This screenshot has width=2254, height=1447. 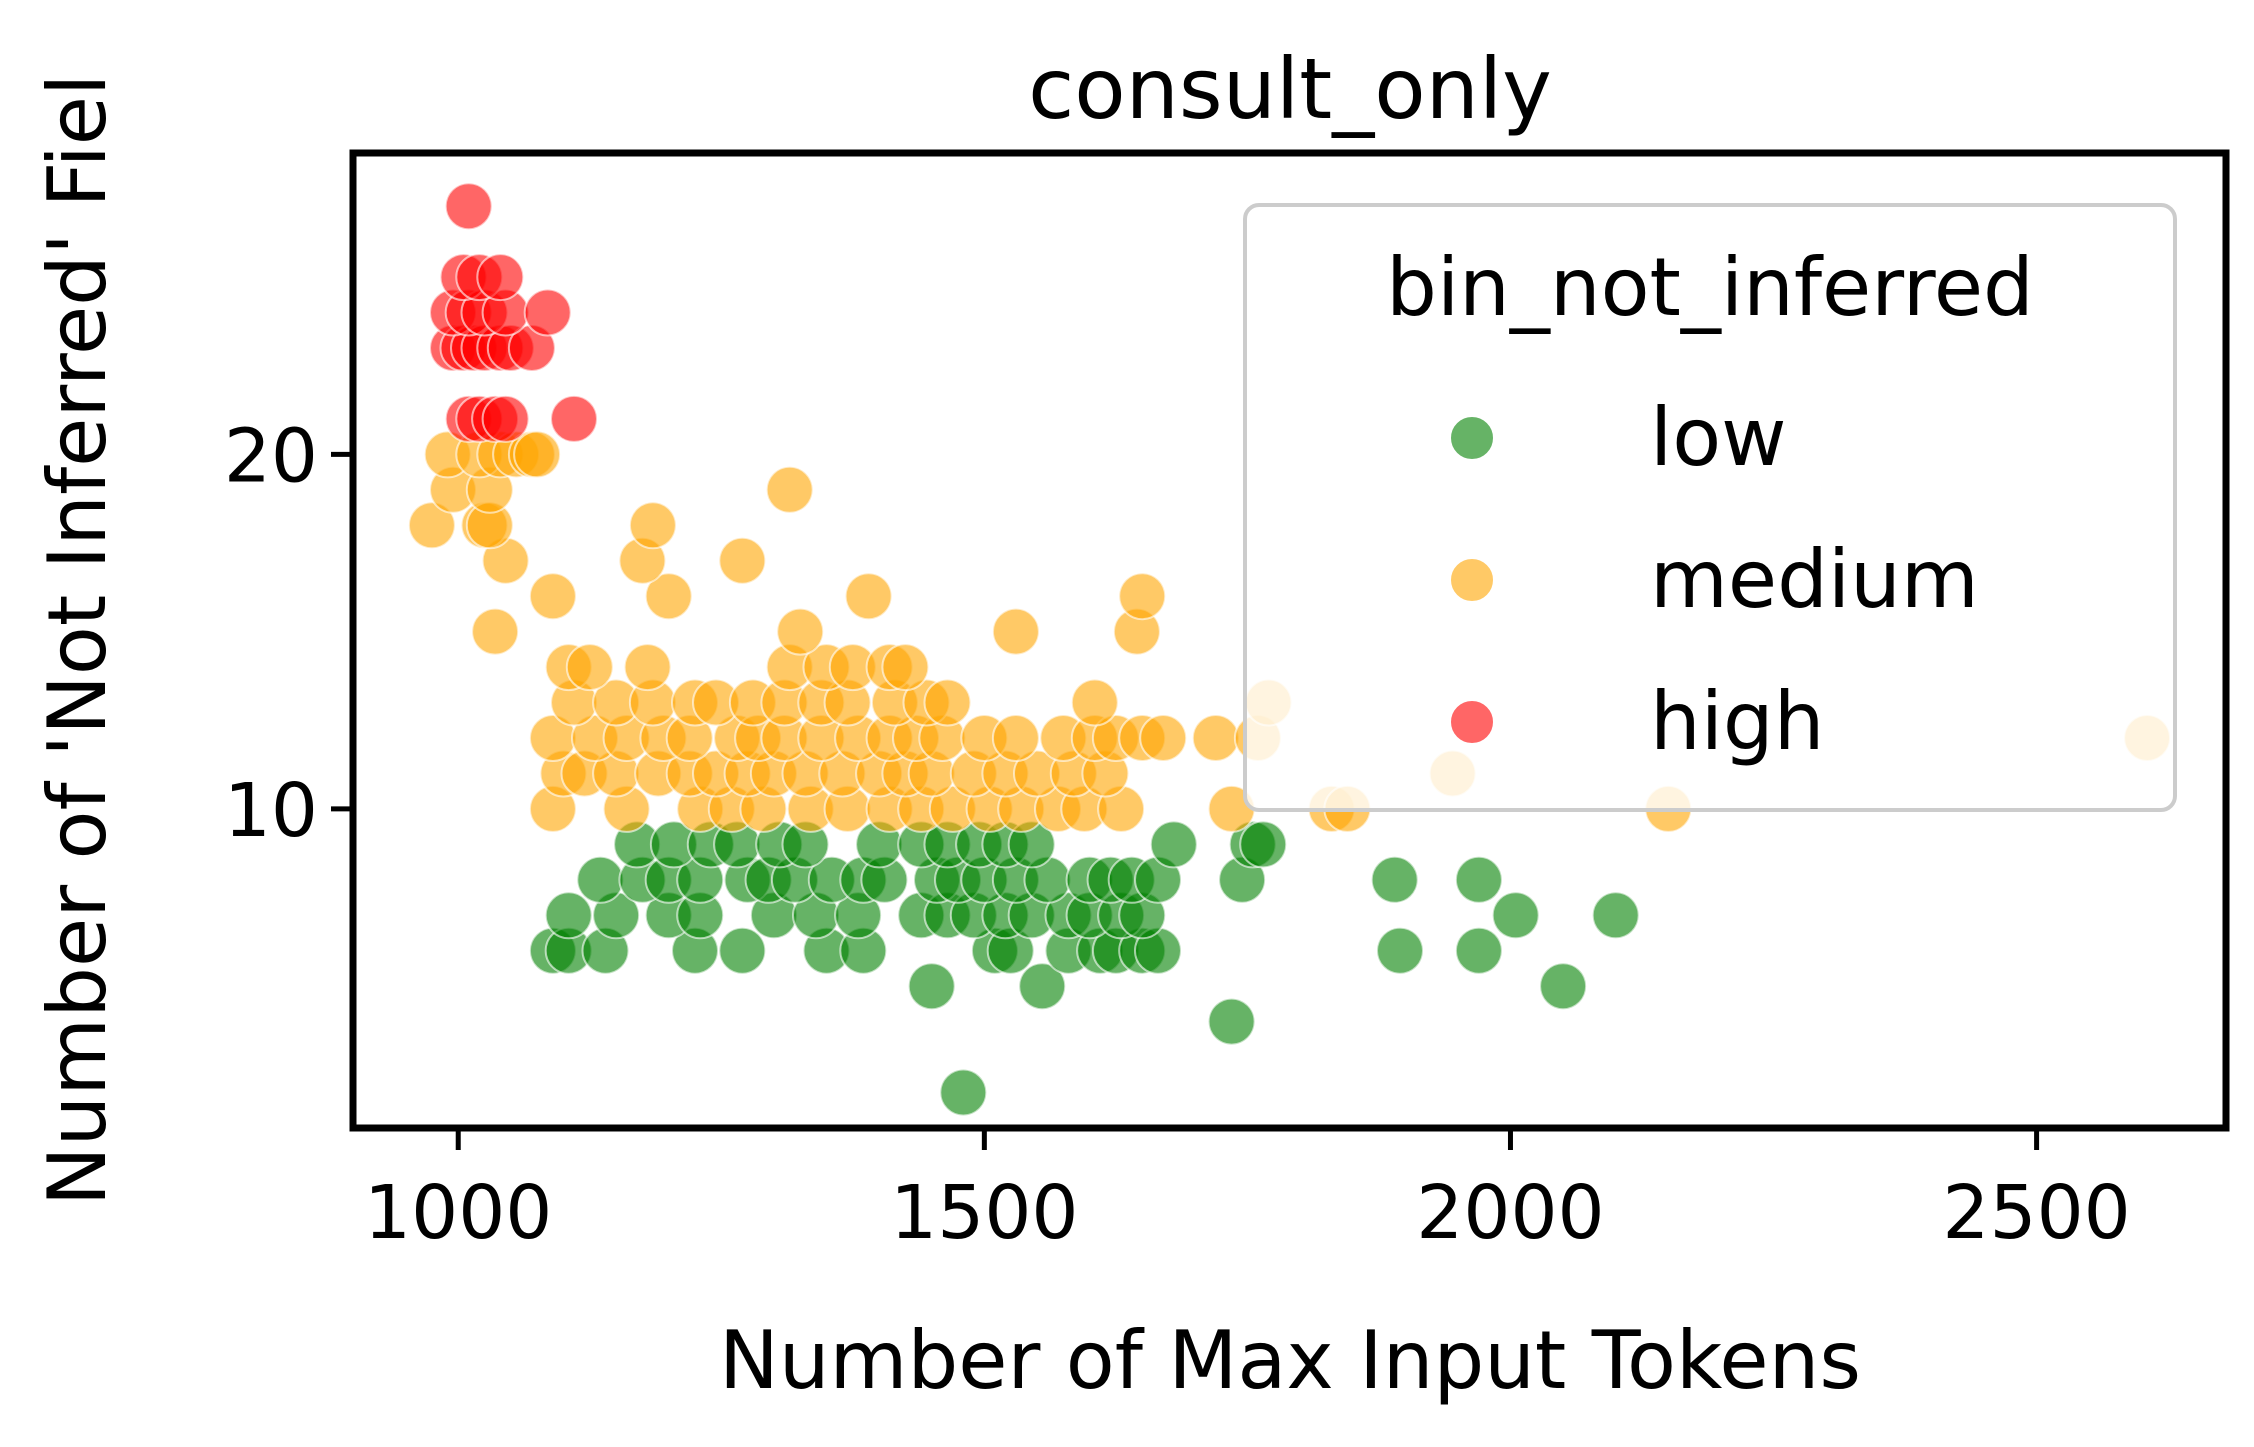 What do you see at coordinates (1472, 580) in the screenshot?
I see `legend-marker-medium` at bounding box center [1472, 580].